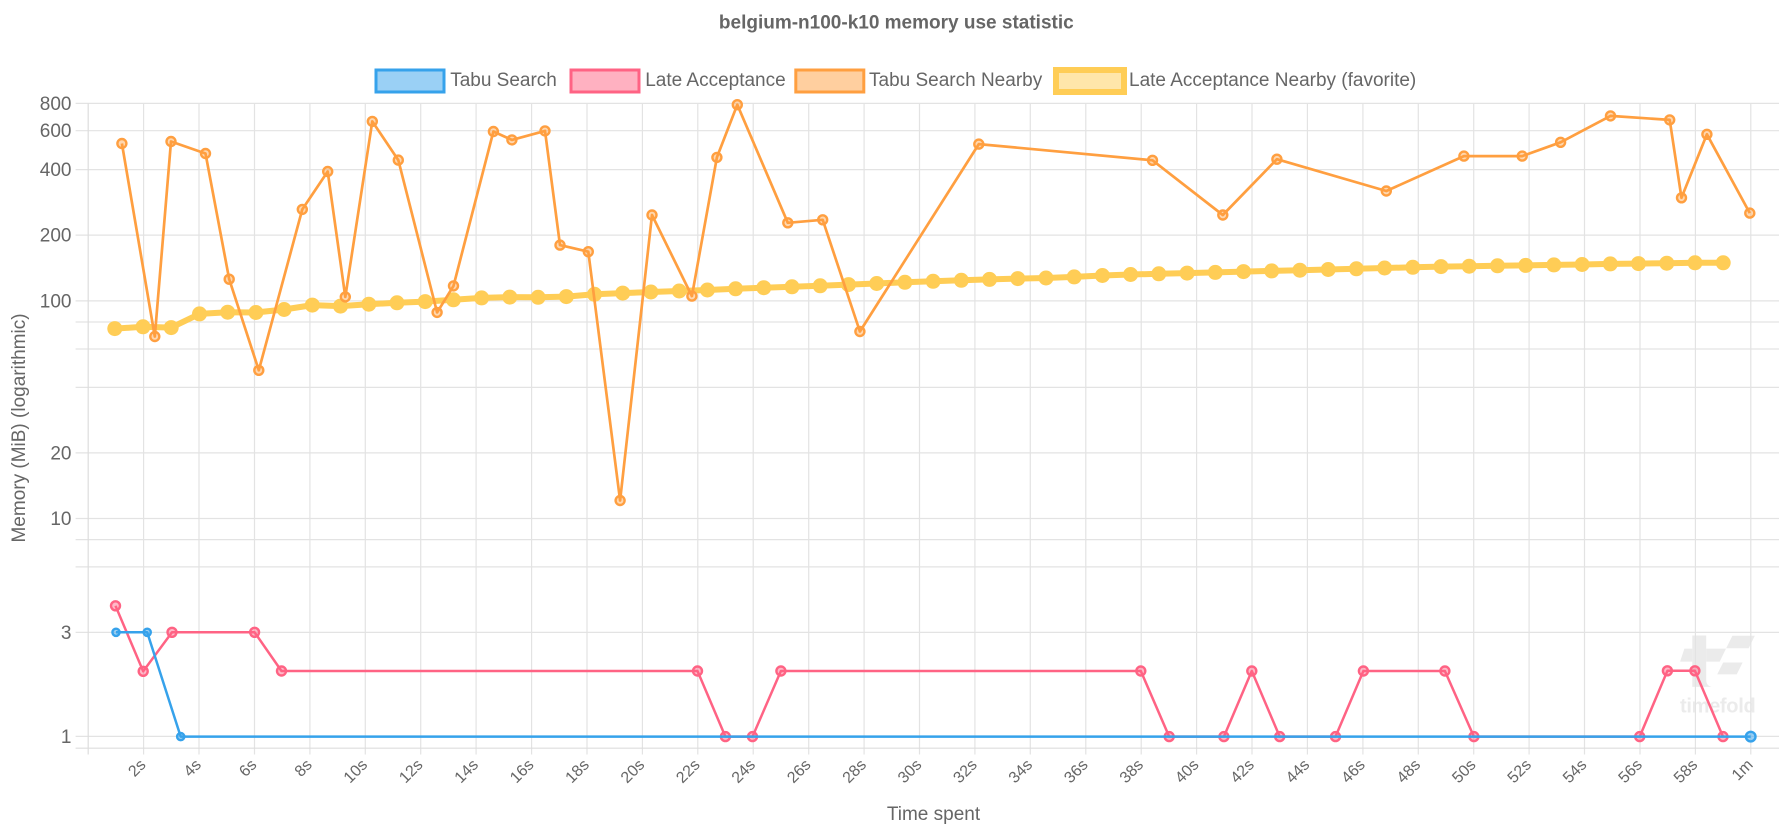 This screenshot has width=1792, height=837. What do you see at coordinates (56, 301) in the screenshot?
I see `svg-text: 100` at bounding box center [56, 301].